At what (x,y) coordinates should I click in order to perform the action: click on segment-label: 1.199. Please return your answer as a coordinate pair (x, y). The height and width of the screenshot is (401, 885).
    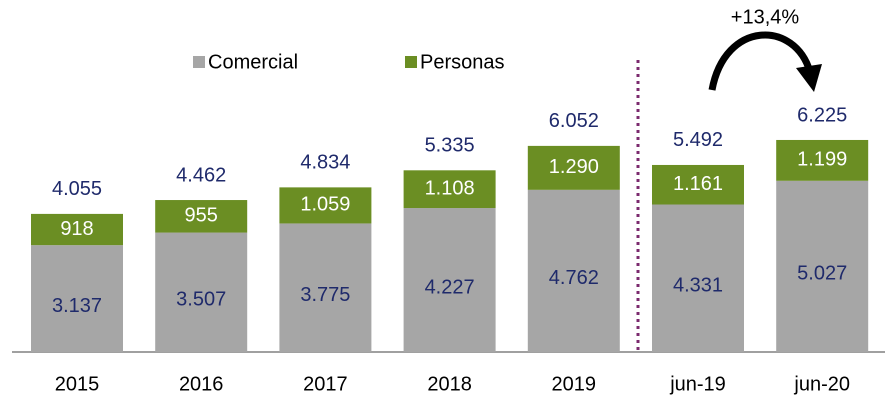
    Looking at the image, I should click on (822, 160).